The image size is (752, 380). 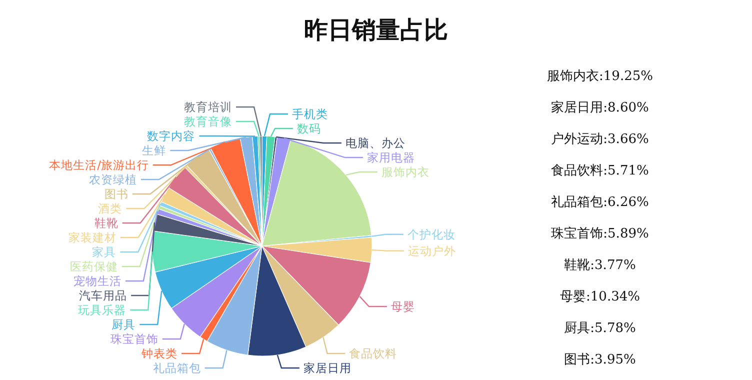 I want to click on text: 厨具:5.78%, so click(x=600, y=328).